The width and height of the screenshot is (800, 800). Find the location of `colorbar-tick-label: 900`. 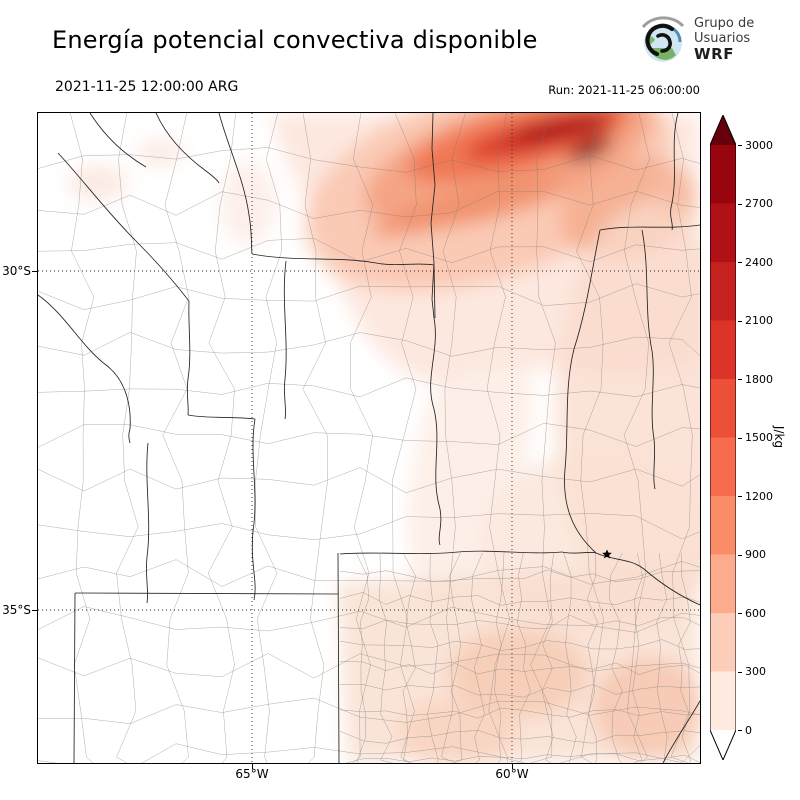

colorbar-tick-label: 900 is located at coordinates (755, 554).